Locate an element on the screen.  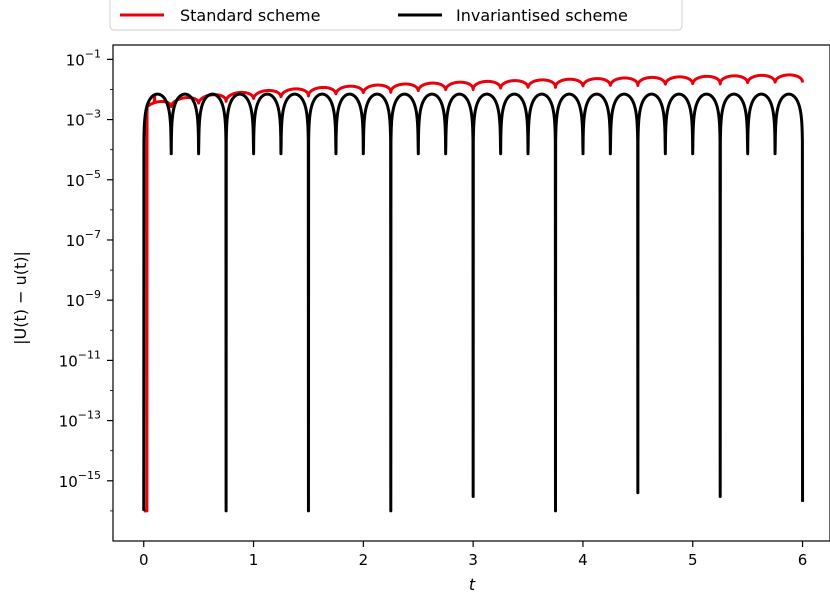
legend-box is located at coordinates (396, 15).